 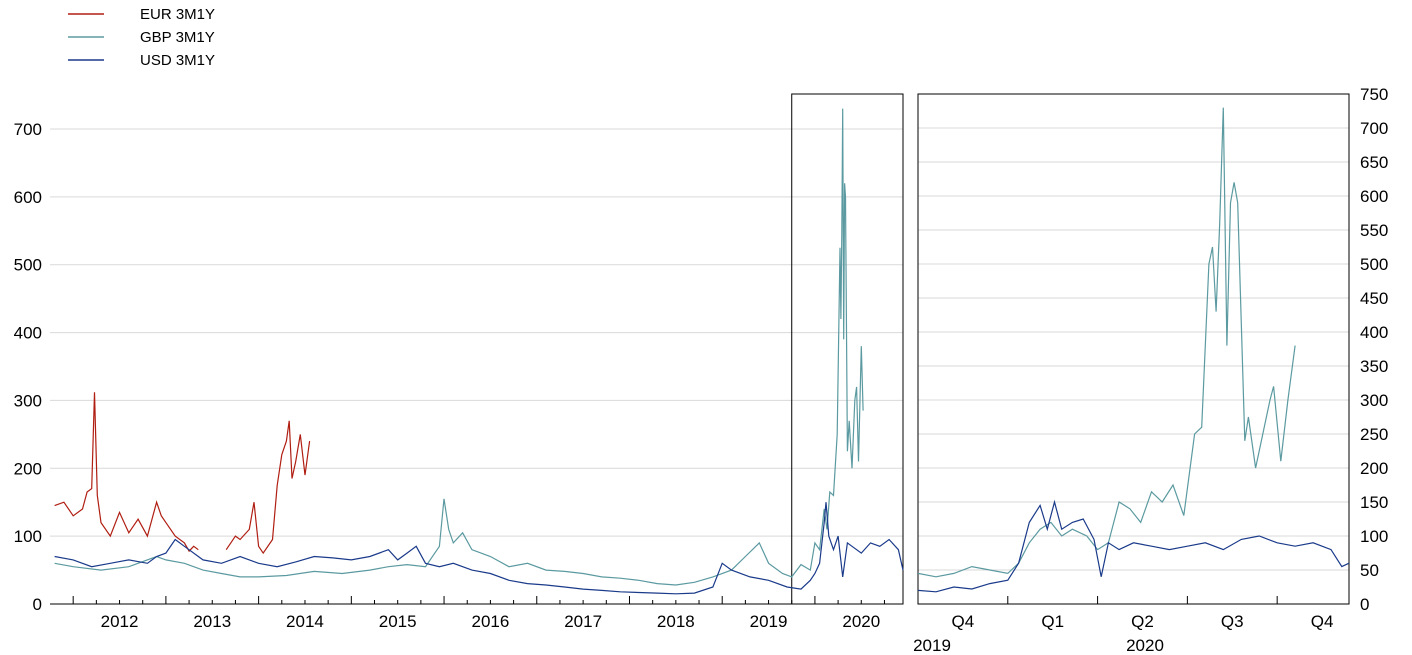 I want to click on right-x-year-label: 2020, so click(x=1145, y=645).